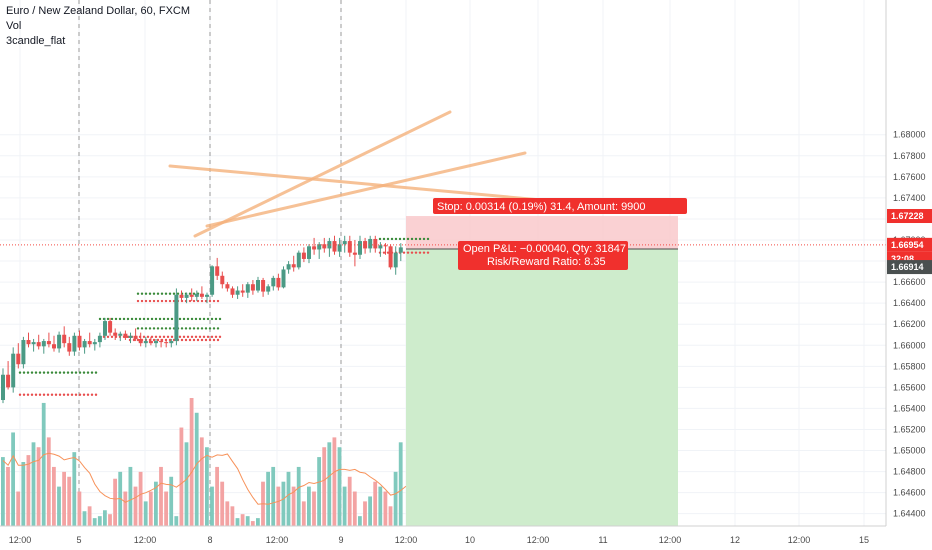  What do you see at coordinates (909, 282) in the screenshot?
I see `price-tick-label: 1.66600` at bounding box center [909, 282].